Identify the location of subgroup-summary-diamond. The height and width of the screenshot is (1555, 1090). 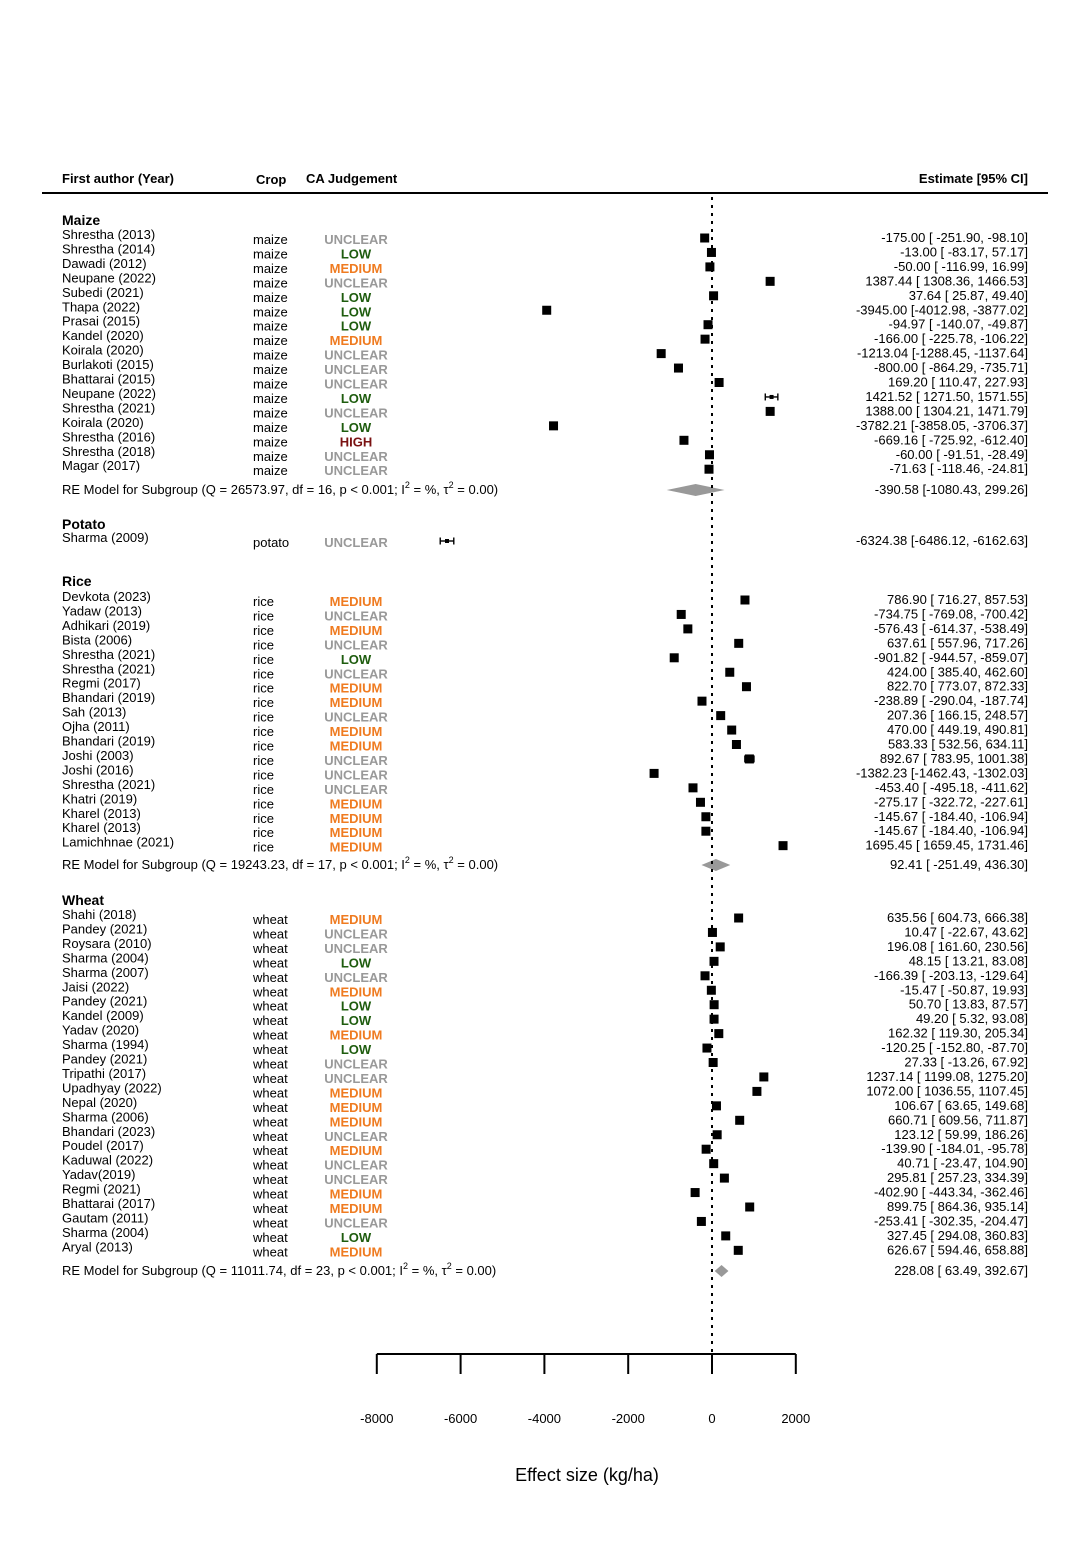
(721, 1271).